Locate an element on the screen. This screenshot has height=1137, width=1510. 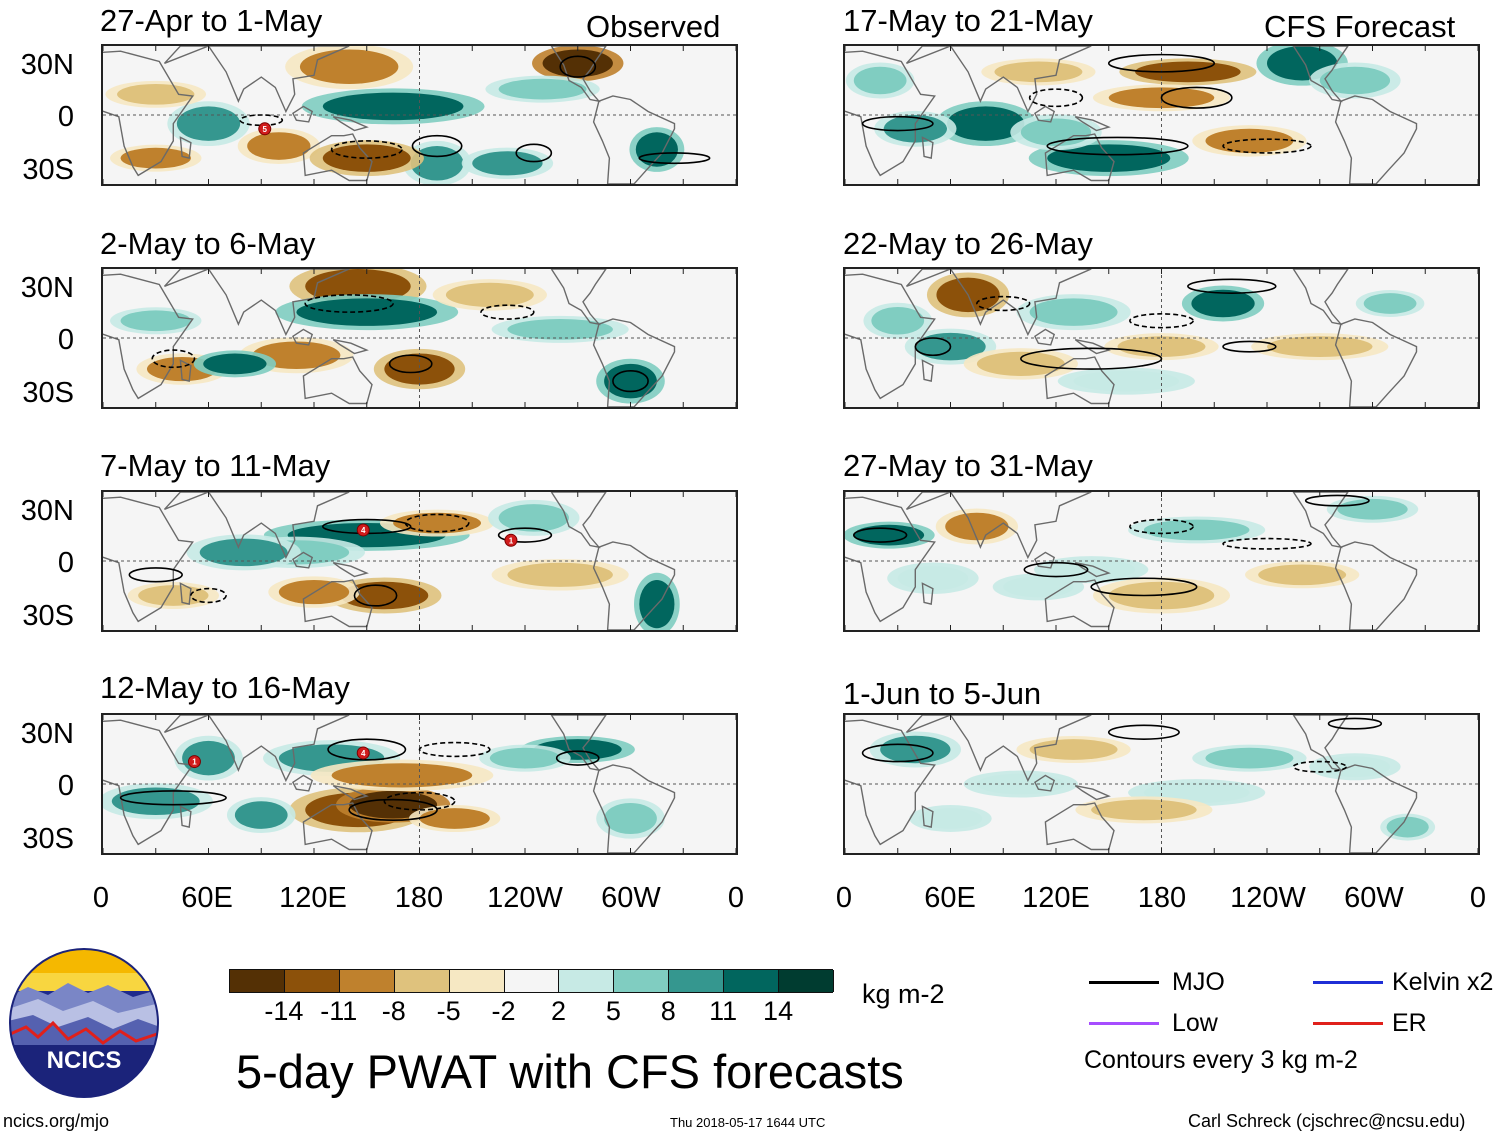
ncics-logo: NCICS is located at coordinates (84, 1023).